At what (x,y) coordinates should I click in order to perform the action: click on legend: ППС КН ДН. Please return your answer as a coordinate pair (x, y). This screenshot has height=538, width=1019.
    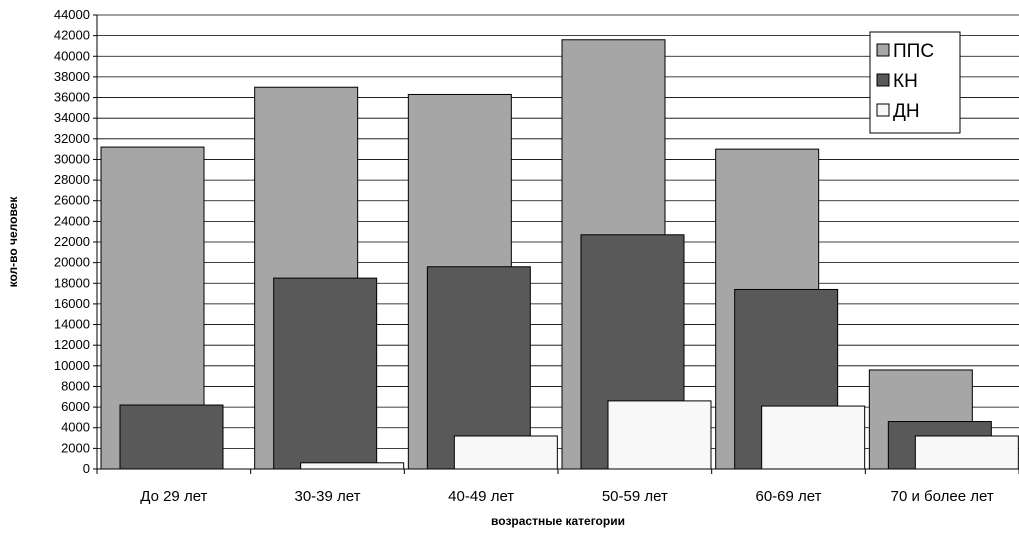
    Looking at the image, I should click on (915, 82).